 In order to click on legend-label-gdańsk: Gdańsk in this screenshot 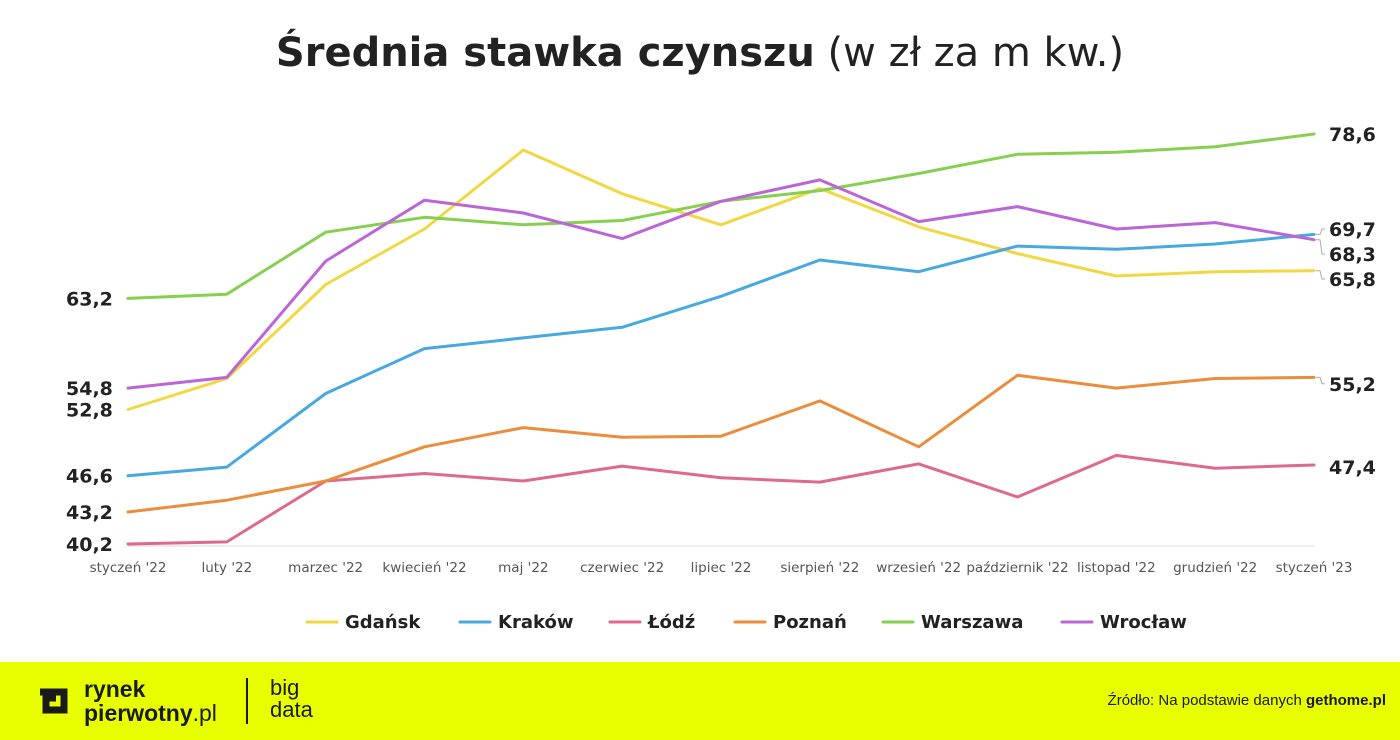, I will do `click(383, 622)`.